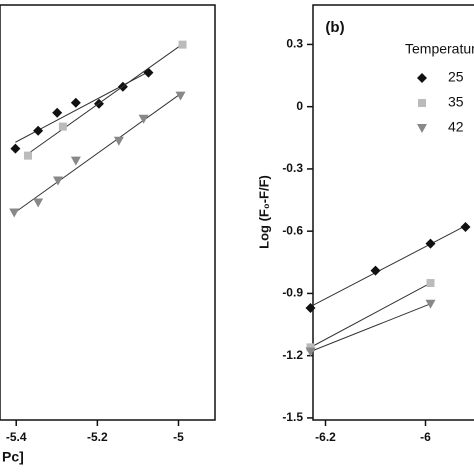  I want to click on x-tick-label: -5.4, so click(16, 437).